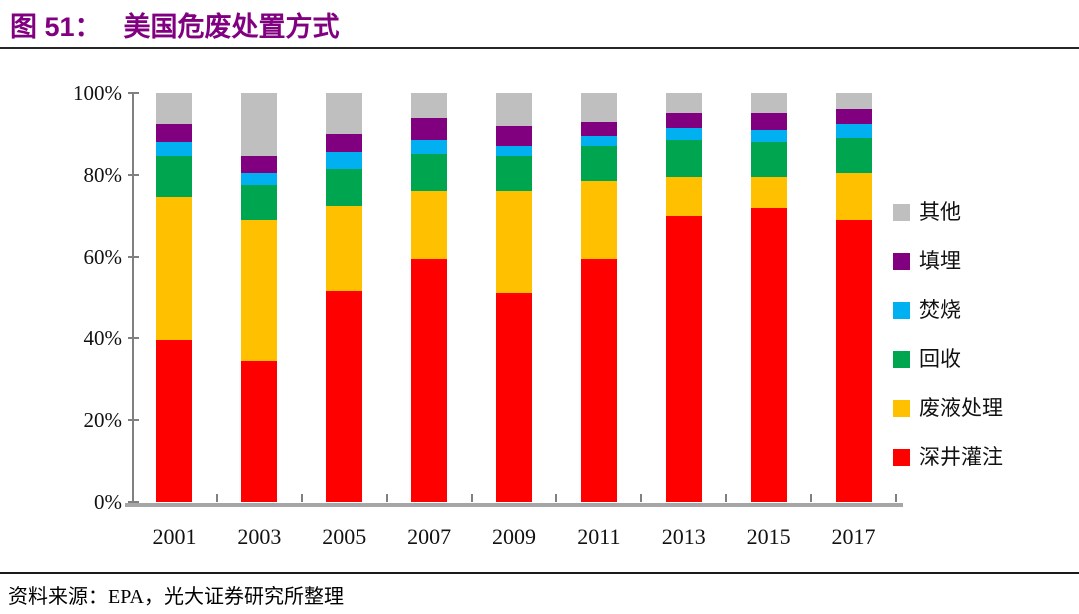  What do you see at coordinates (961, 408) in the screenshot?
I see `legend-label: 废液处理` at bounding box center [961, 408].